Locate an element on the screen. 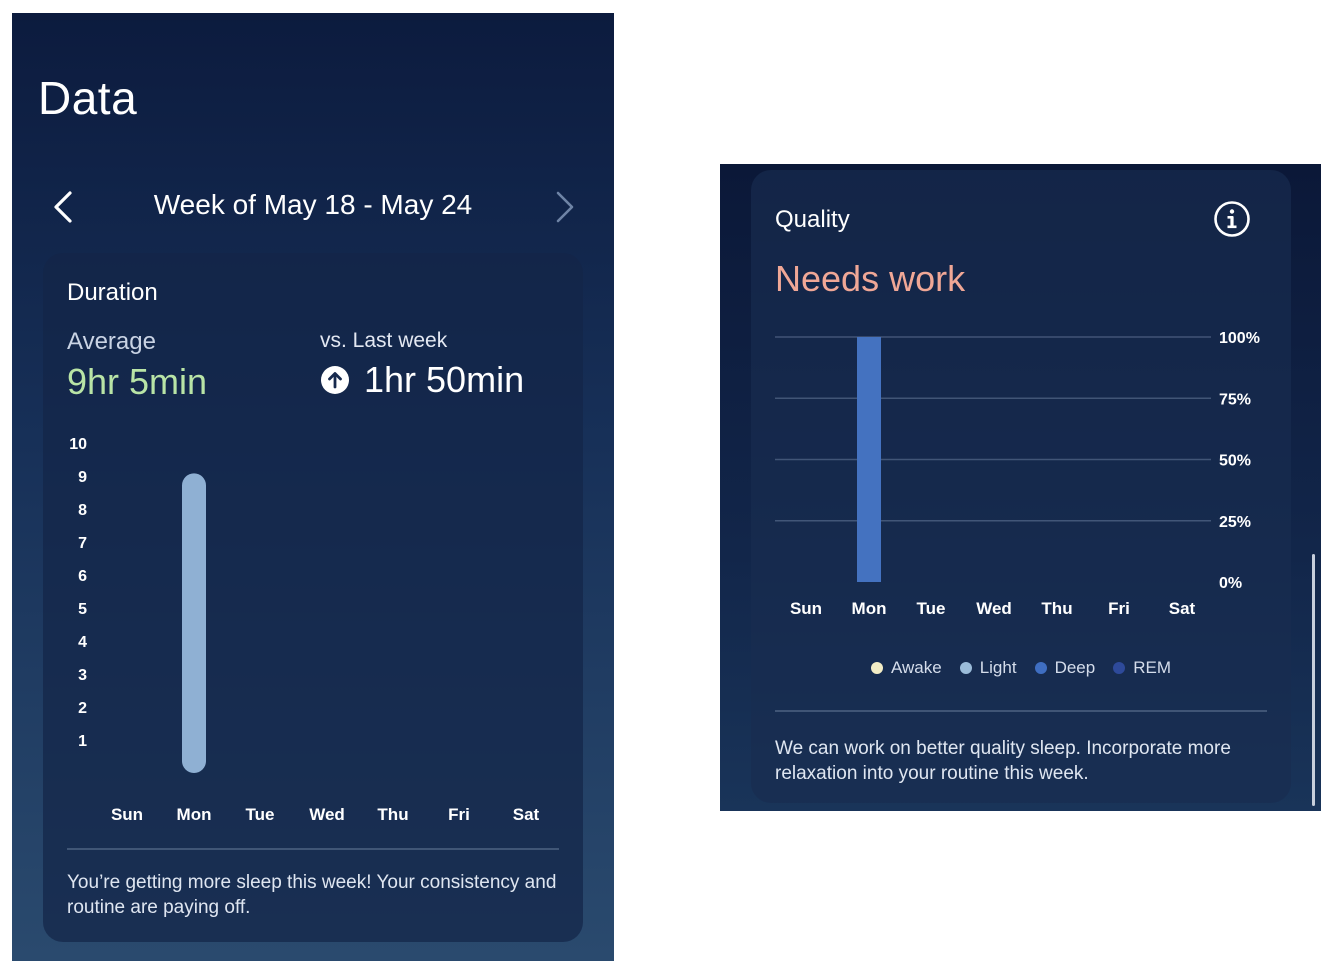 The image size is (1336, 974). legend-label: Awake is located at coordinates (916, 667).